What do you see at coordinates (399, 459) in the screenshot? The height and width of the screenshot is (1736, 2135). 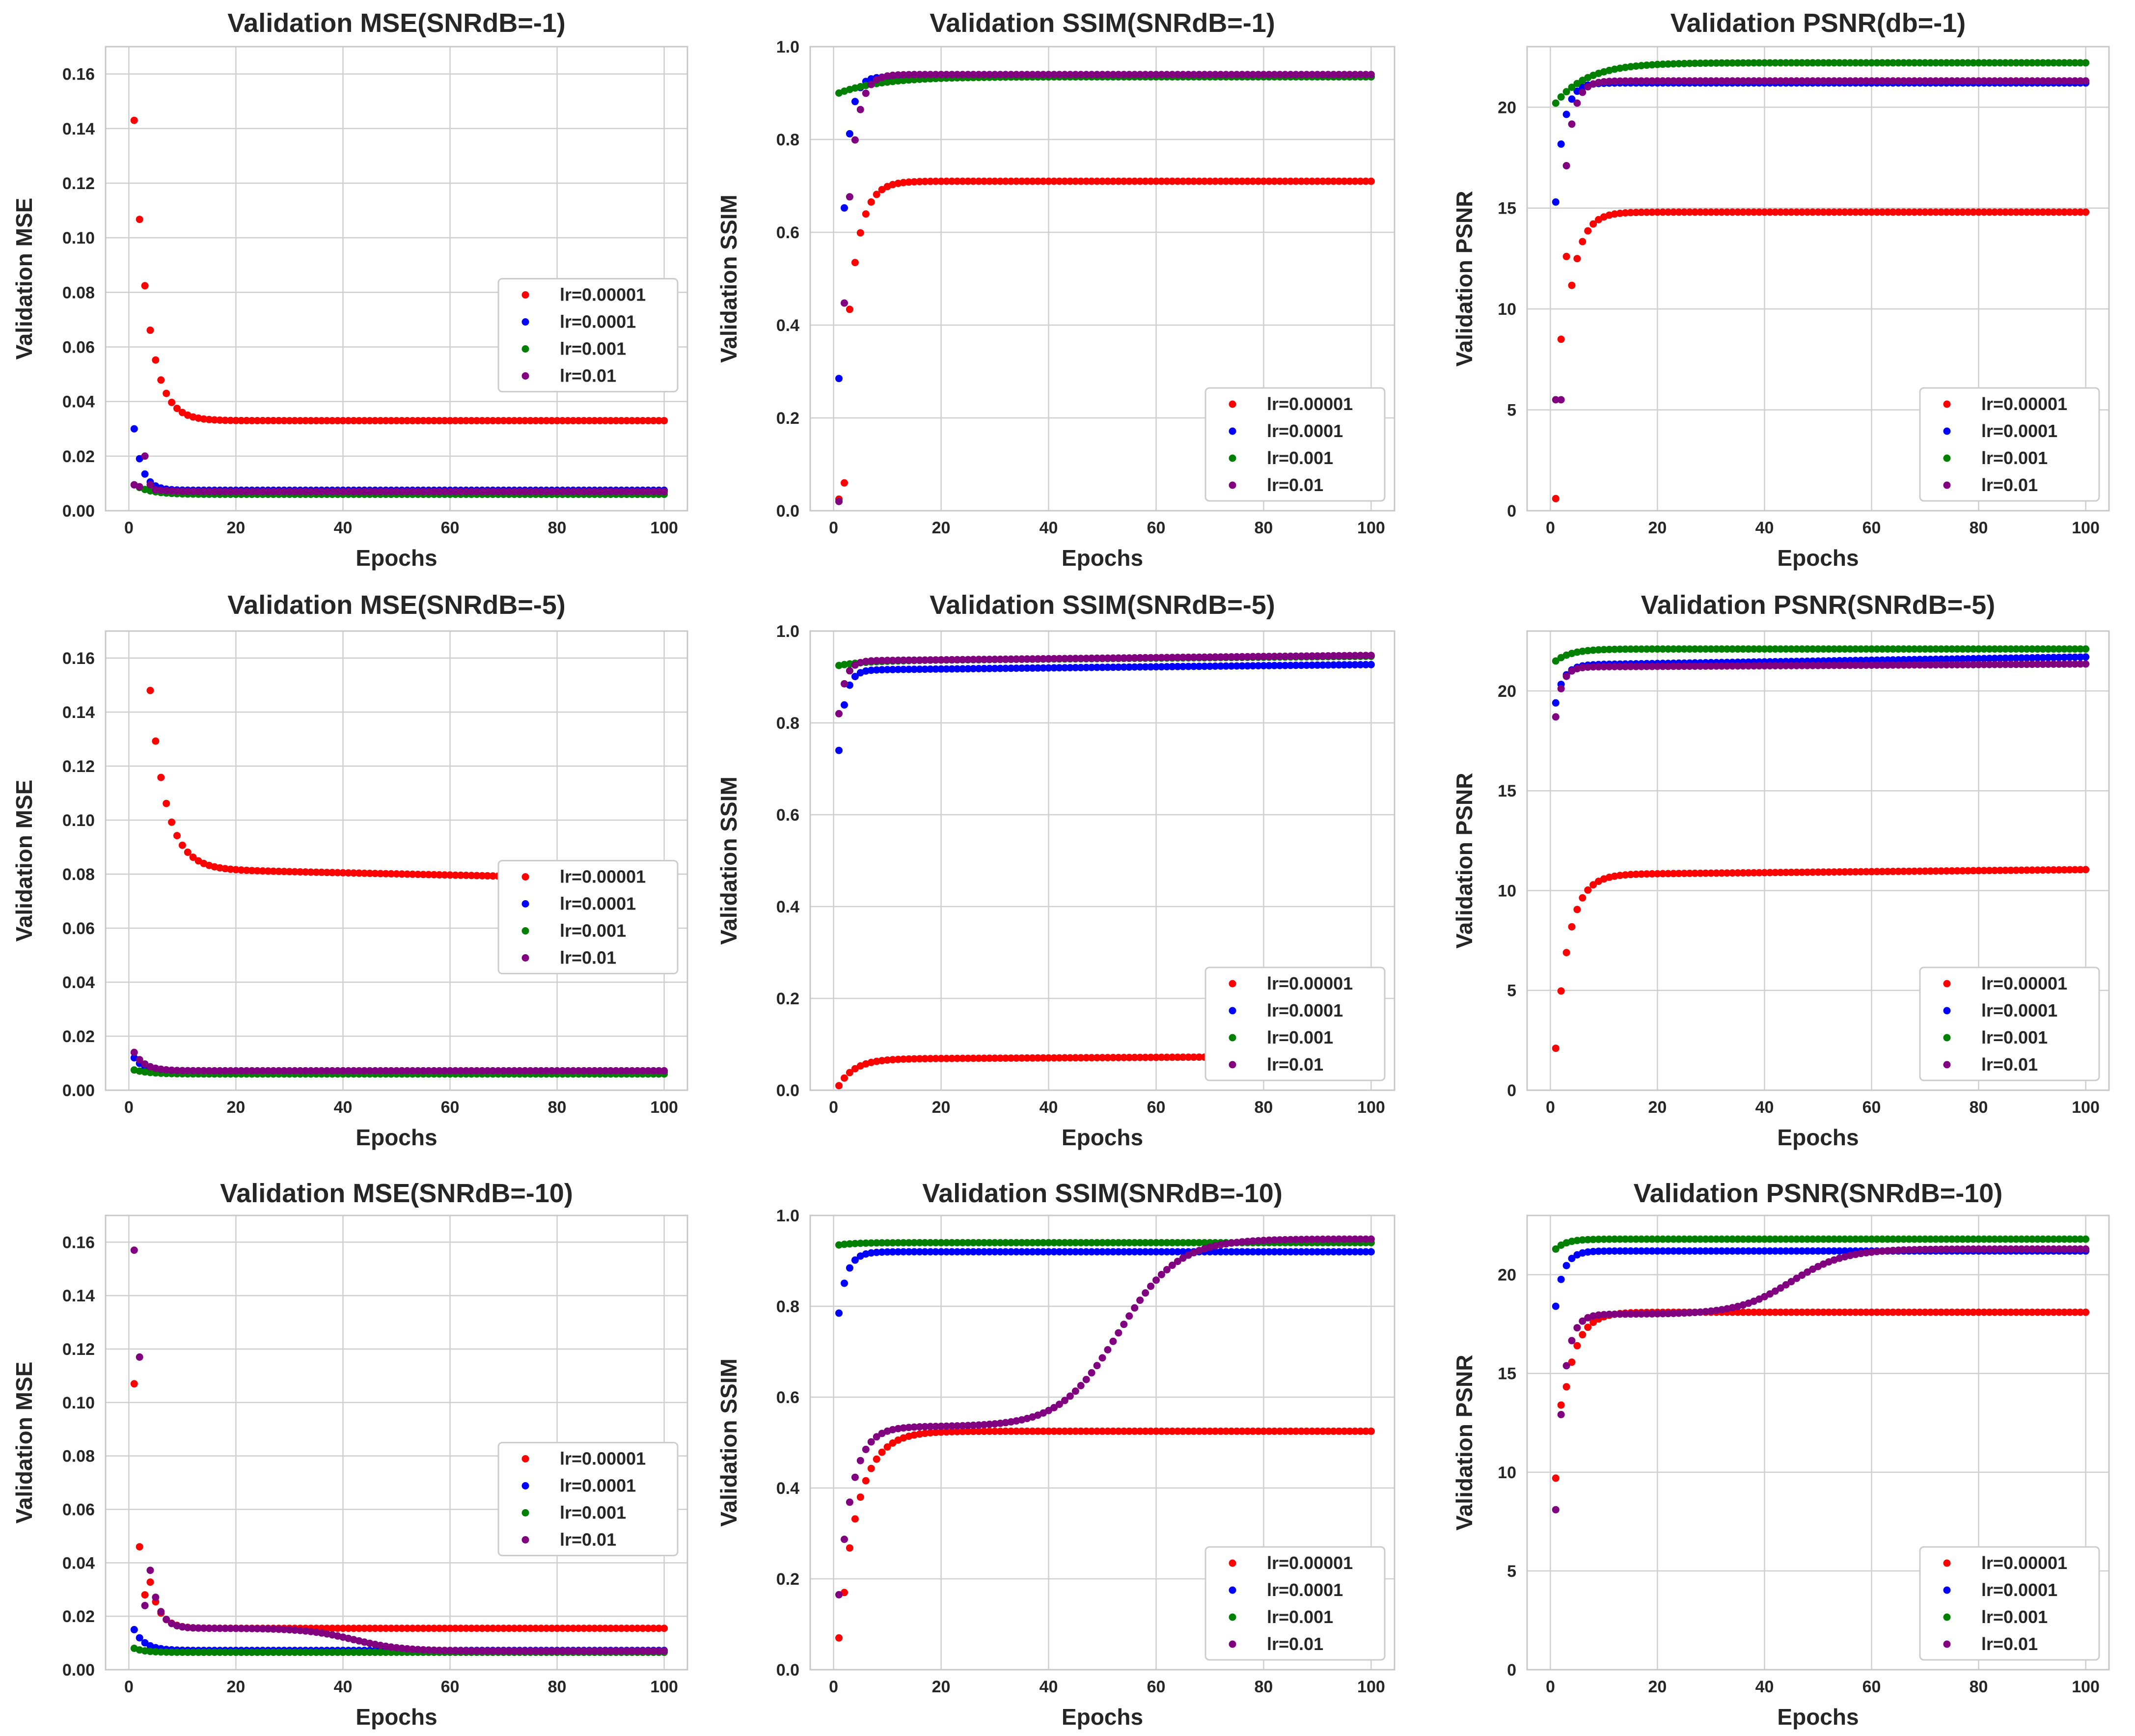 I see `series-lr=0.0001` at bounding box center [399, 459].